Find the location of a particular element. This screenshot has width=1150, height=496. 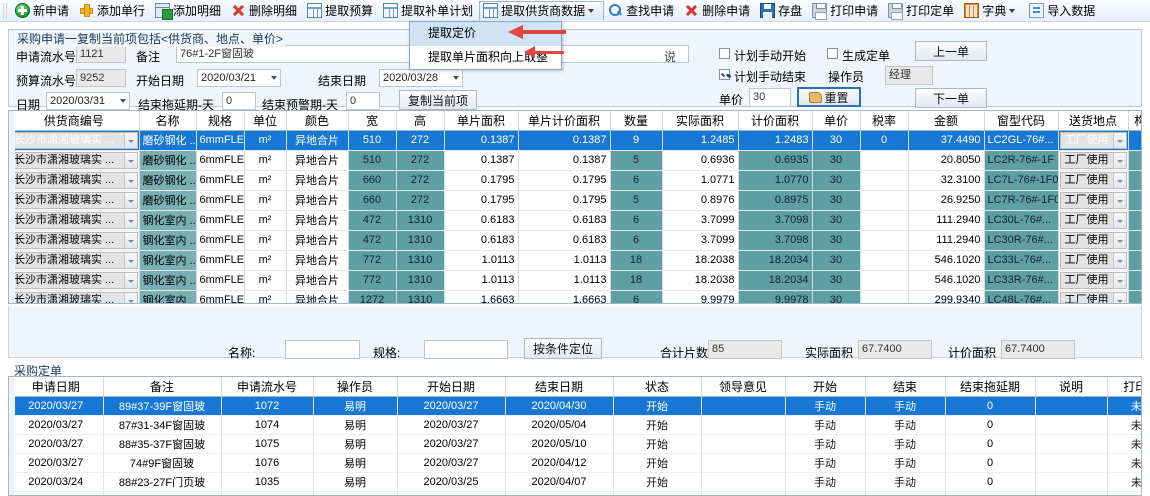

cell-quantity: 9 is located at coordinates (636, 140).